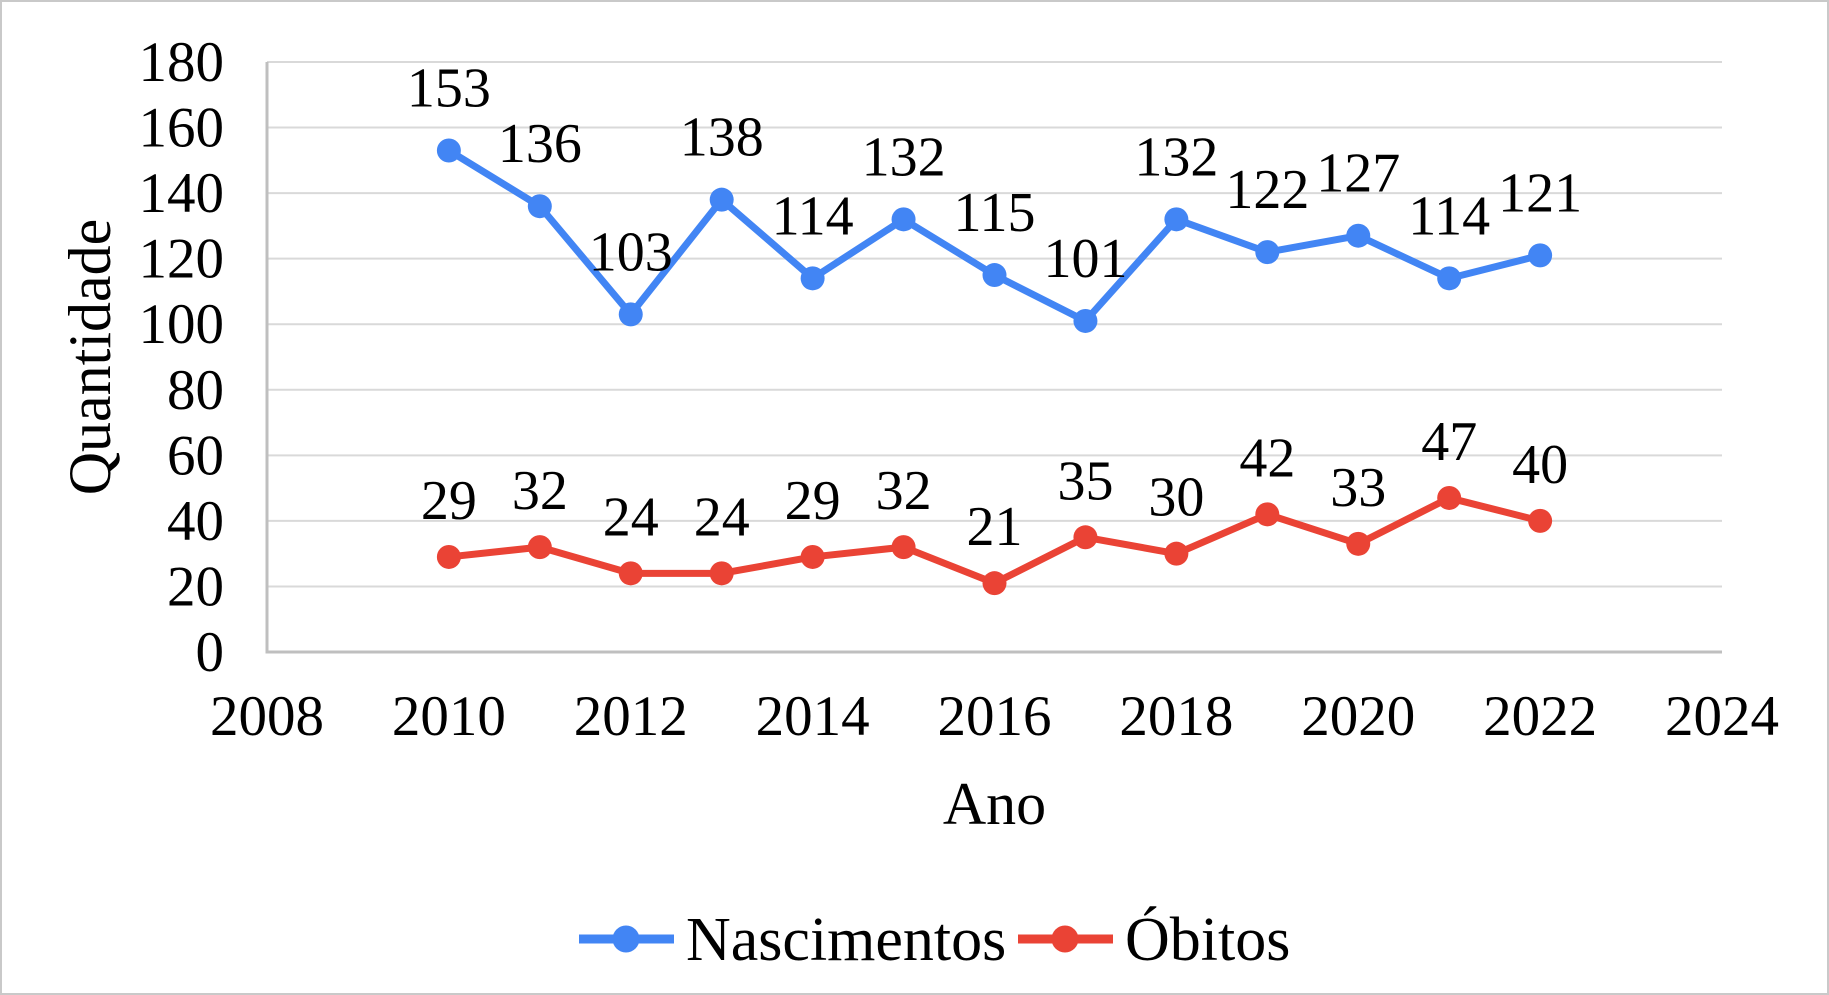  I want to click on x-tick-label: 2020, so click(1358, 716).